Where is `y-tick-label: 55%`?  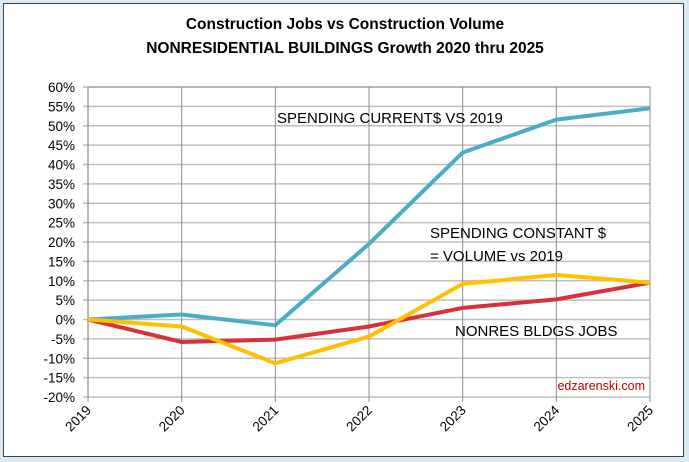
y-tick-label: 55% is located at coordinates (61, 106).